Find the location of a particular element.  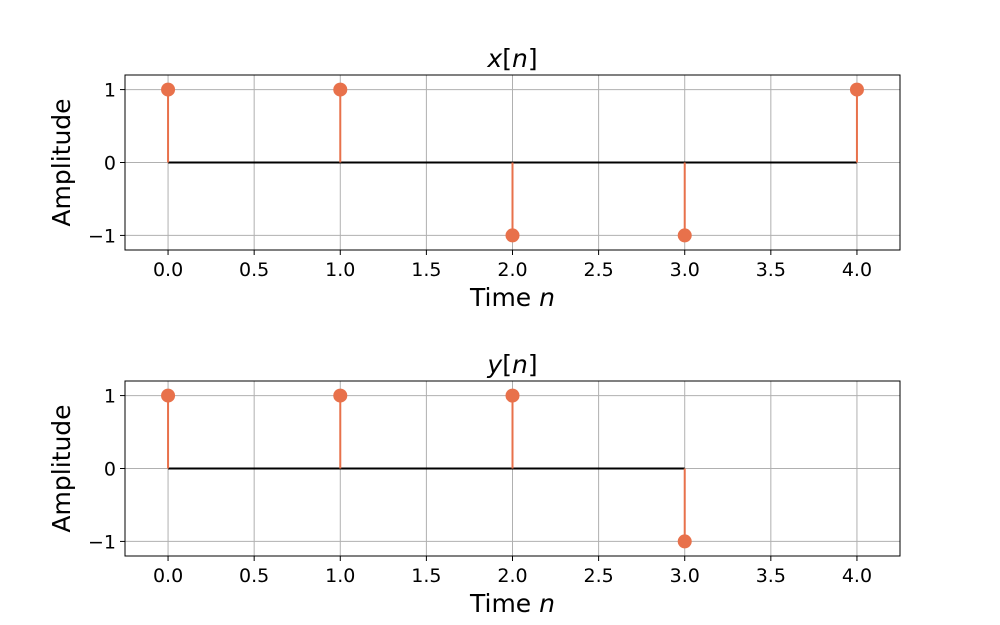

chart-title: x[n] is located at coordinates (511, 58).